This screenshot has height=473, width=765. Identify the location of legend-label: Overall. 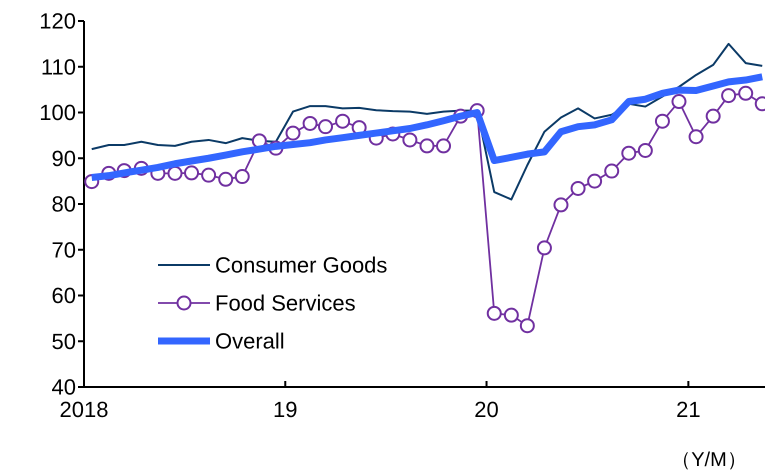
(250, 341).